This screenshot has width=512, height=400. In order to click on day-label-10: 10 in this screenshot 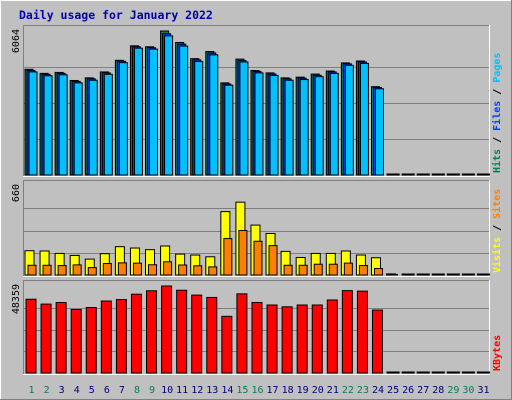, I will do `click(167, 390)`.